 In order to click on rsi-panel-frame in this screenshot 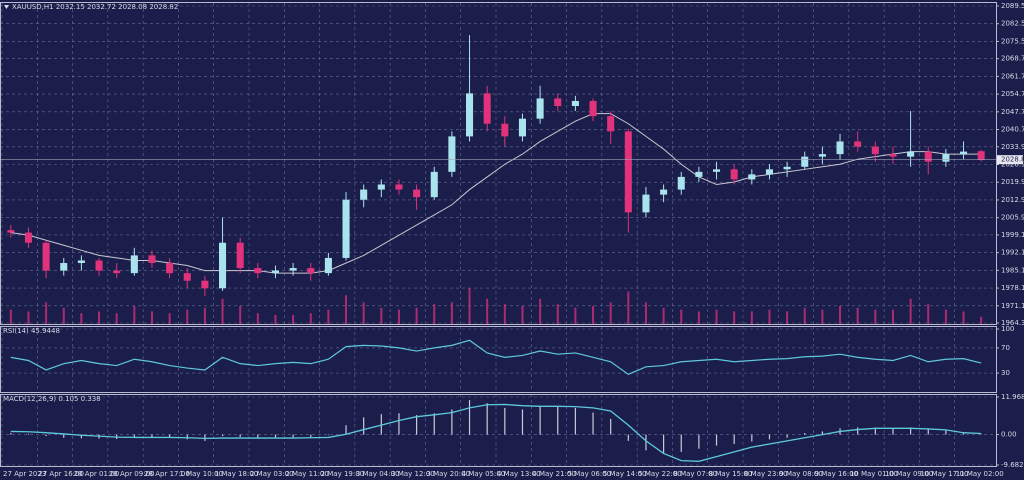, I will do `click(498, 359)`.